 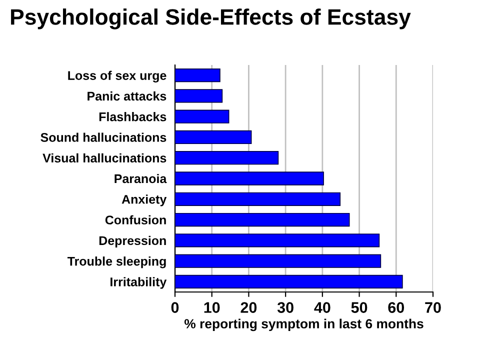 I want to click on x-tick-label: 20, so click(x=248, y=307).